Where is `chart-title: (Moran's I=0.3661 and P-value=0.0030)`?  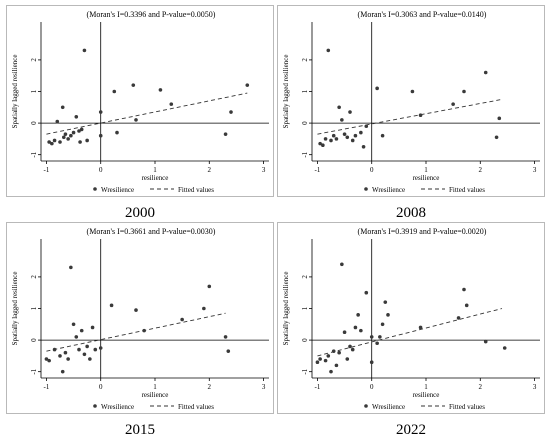
chart-title: (Moran's I=0.3661 and P-value=0.0030) is located at coordinates (151, 231).